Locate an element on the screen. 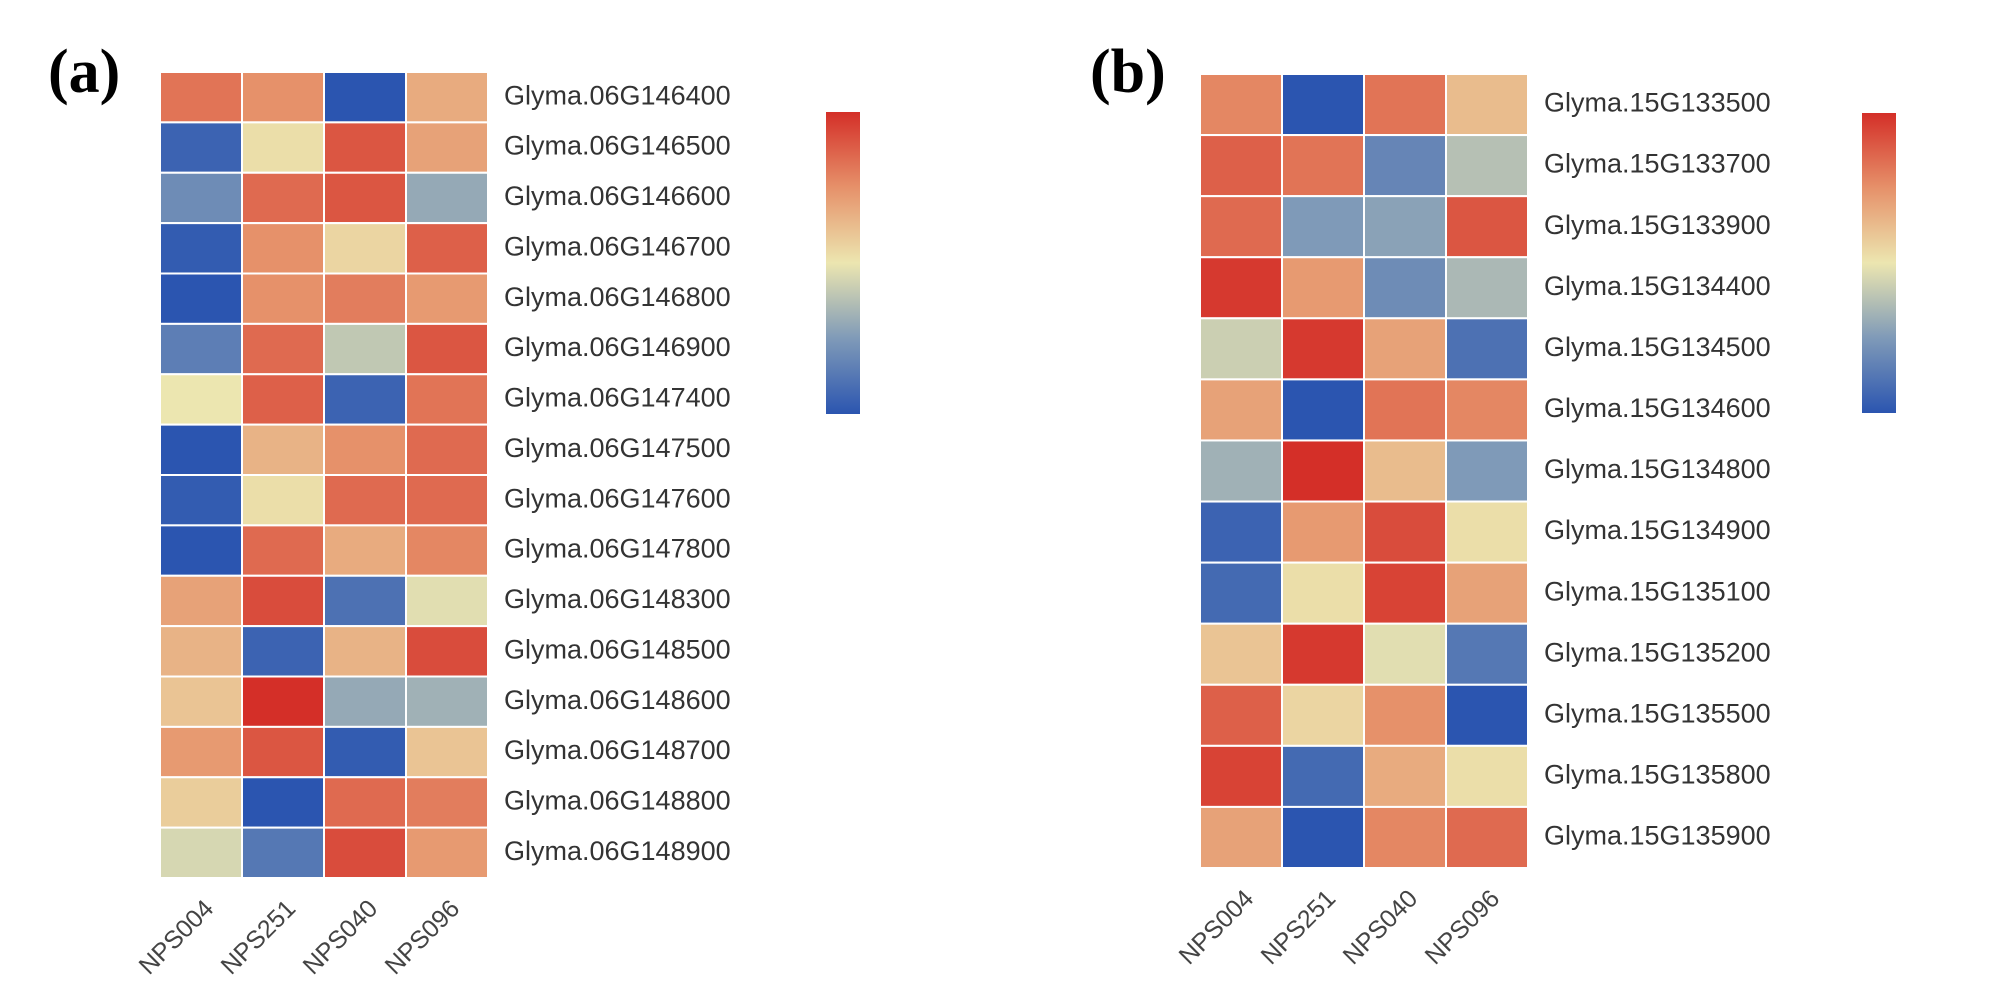  heatmap-cell-a-r9-c2 is located at coordinates (365, 550).